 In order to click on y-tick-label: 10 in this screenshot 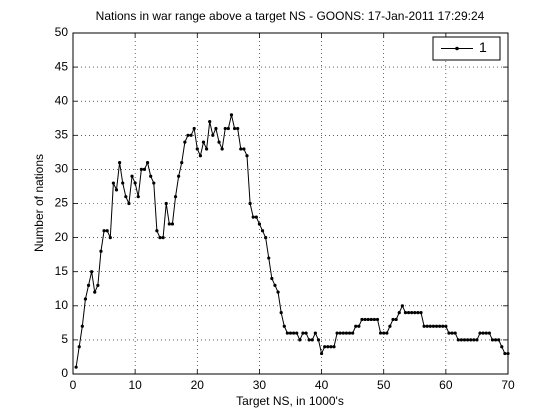, I will do `click(62, 305)`.